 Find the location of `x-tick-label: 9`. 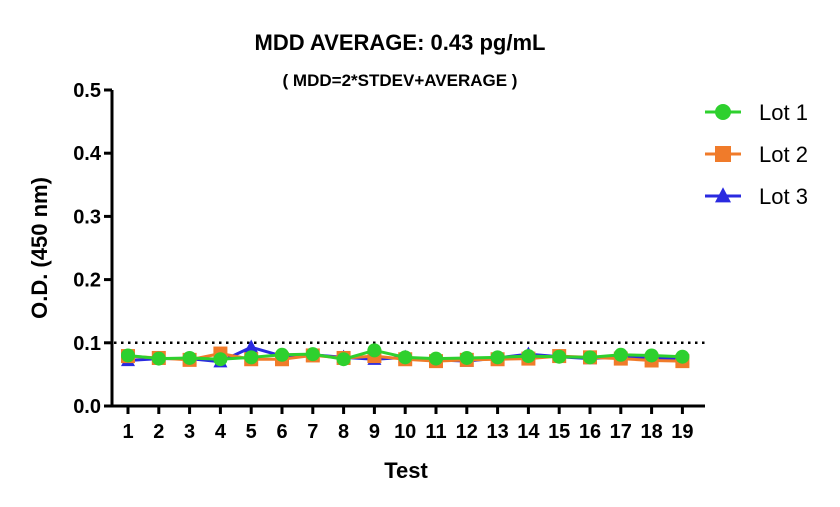

x-tick-label: 9 is located at coordinates (374, 432).